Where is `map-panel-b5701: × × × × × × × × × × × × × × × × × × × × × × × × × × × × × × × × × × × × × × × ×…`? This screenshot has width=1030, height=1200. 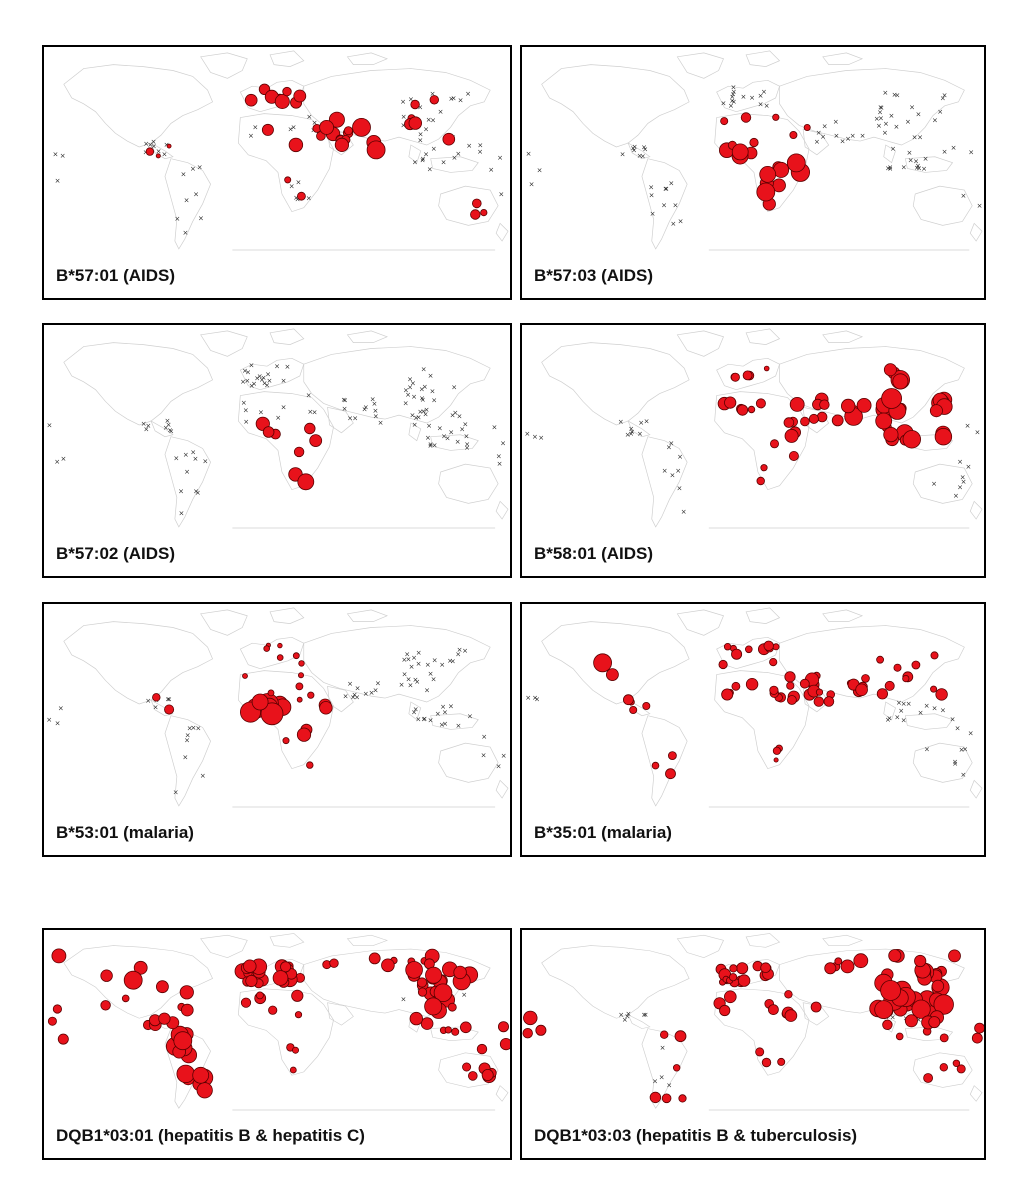 map-panel-b5701: × × × × × × × × × × × × × × × × × × × × × × × × × × × × × × × × × × × × × × × ×… is located at coordinates (277, 172).